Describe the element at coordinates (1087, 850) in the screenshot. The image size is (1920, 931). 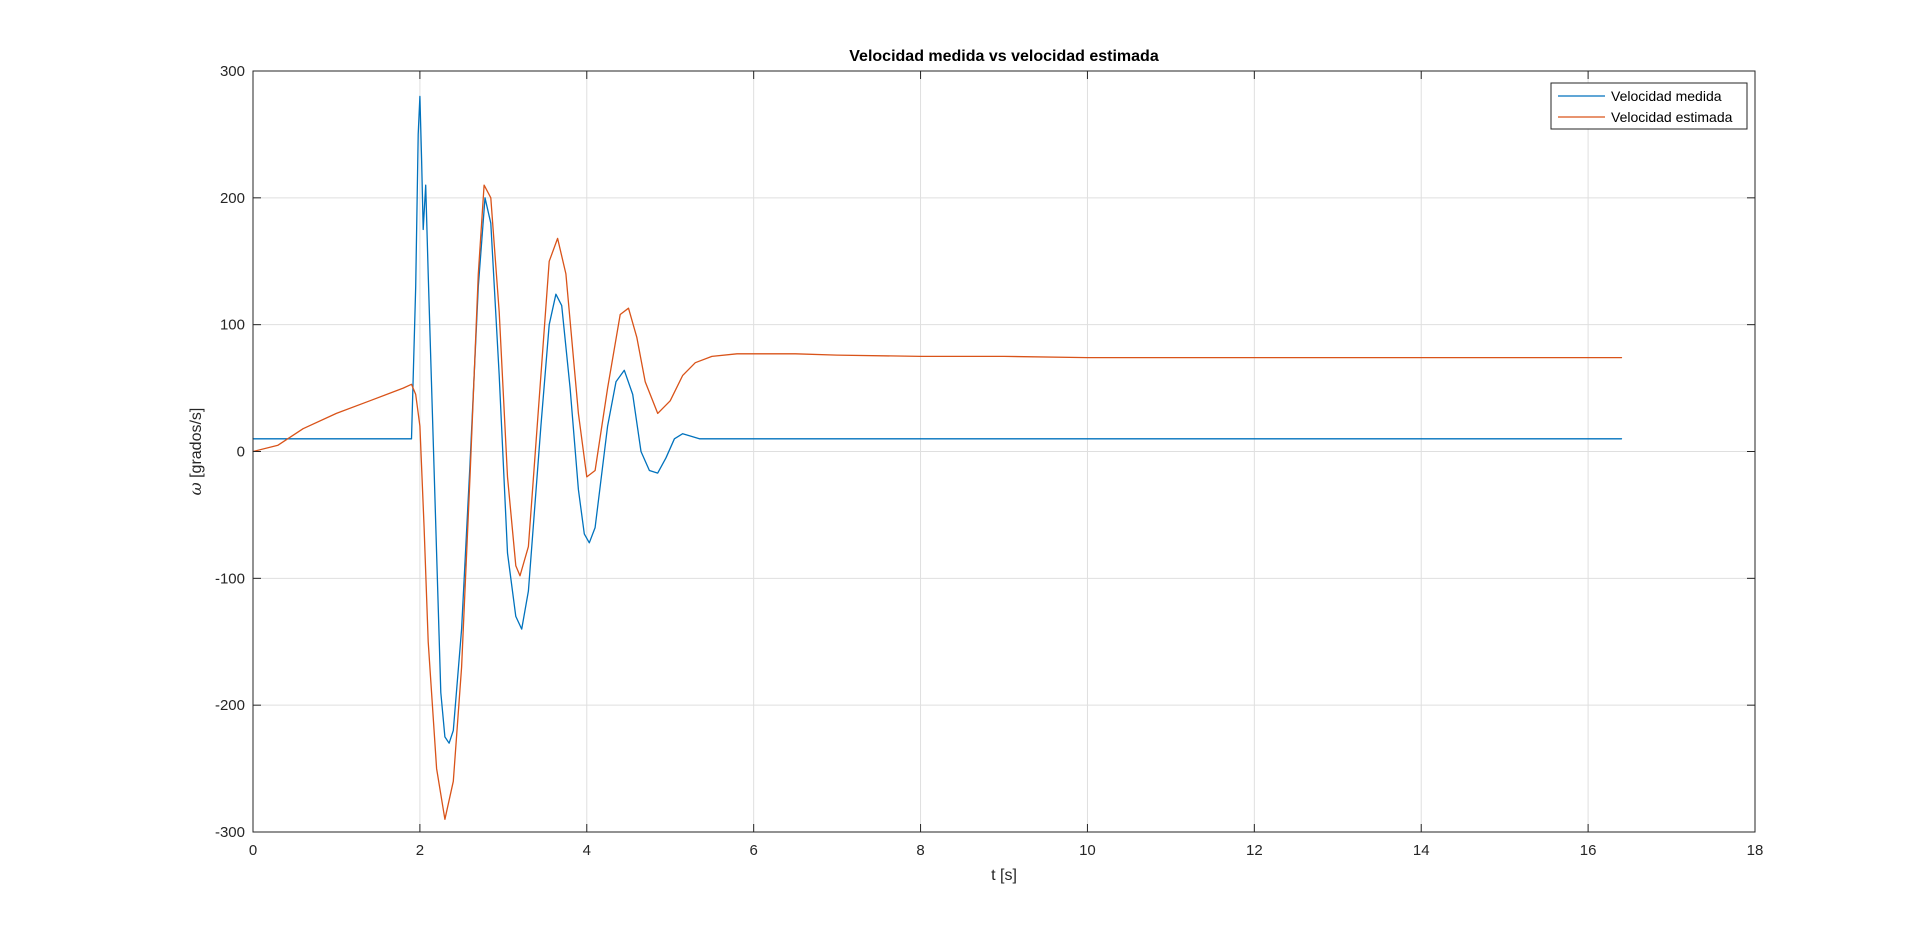
I see `x-tick-label: 10` at that location.